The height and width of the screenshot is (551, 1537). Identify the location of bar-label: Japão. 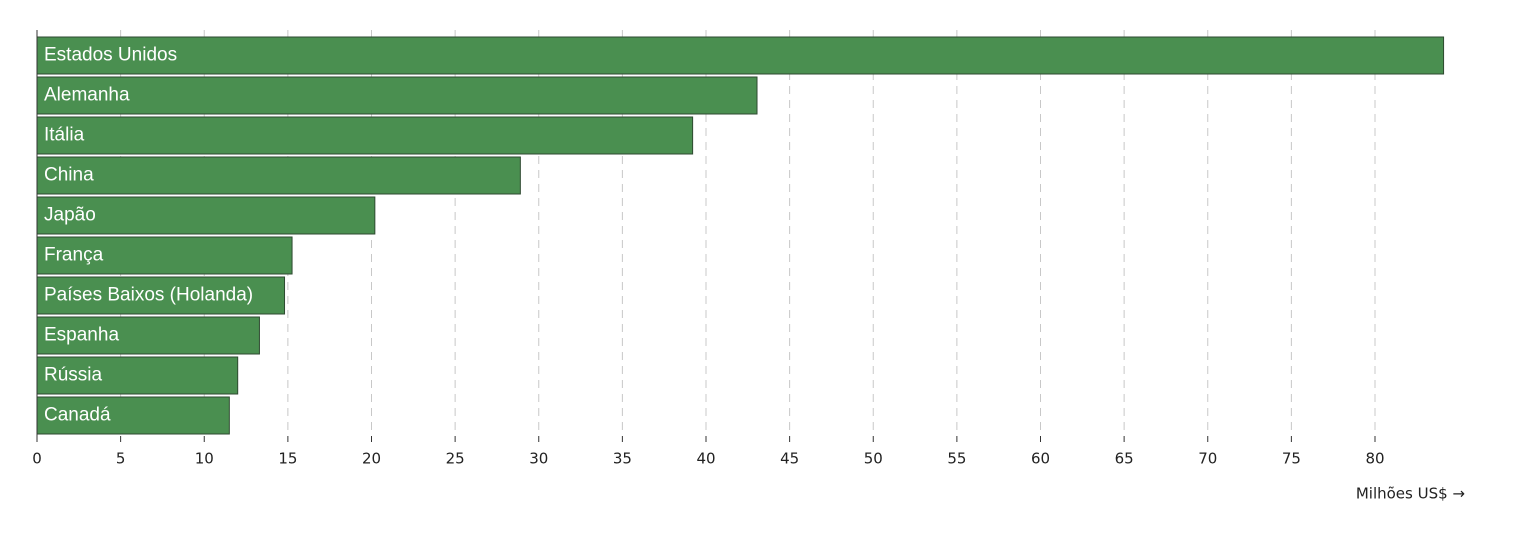
(70, 215).